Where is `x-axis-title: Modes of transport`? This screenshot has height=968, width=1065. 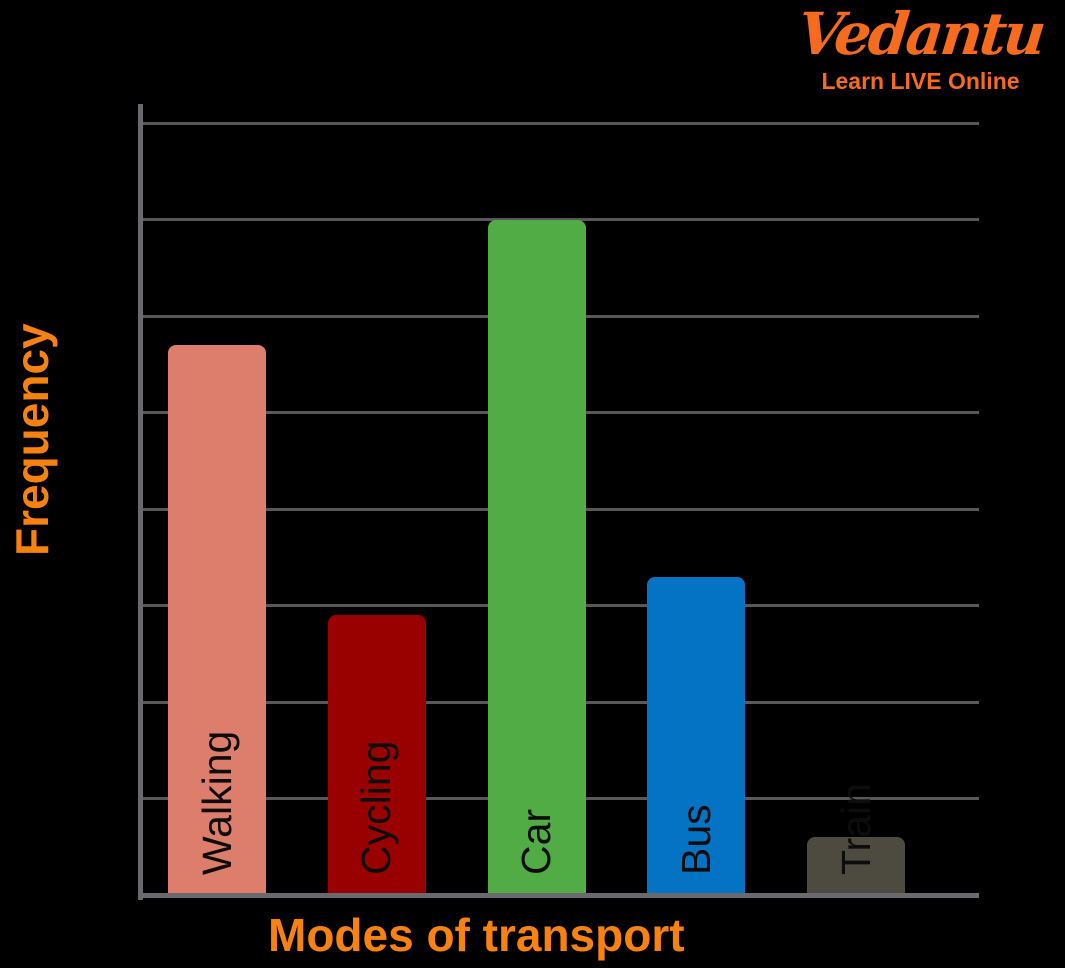 x-axis-title: Modes of transport is located at coordinates (476, 935).